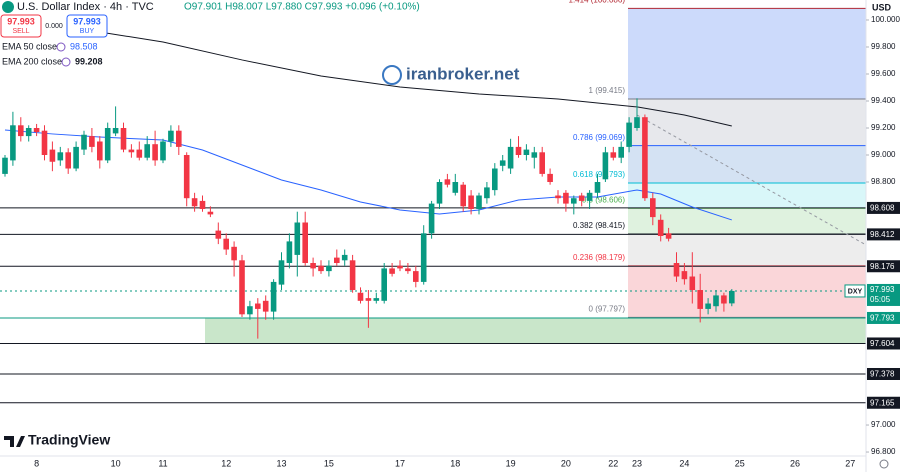  I want to click on fib-label: 0.5 (98.606), so click(603, 199).